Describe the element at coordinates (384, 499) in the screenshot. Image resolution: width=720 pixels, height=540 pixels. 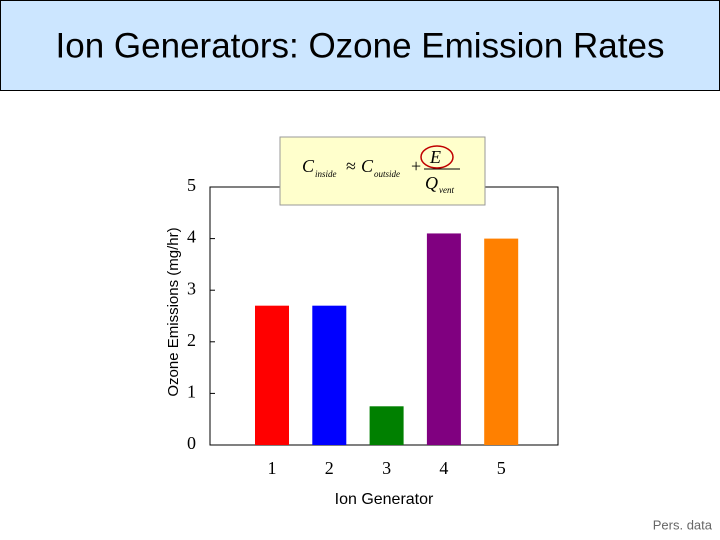
I see `x-axis-label: Ion Generator` at that location.